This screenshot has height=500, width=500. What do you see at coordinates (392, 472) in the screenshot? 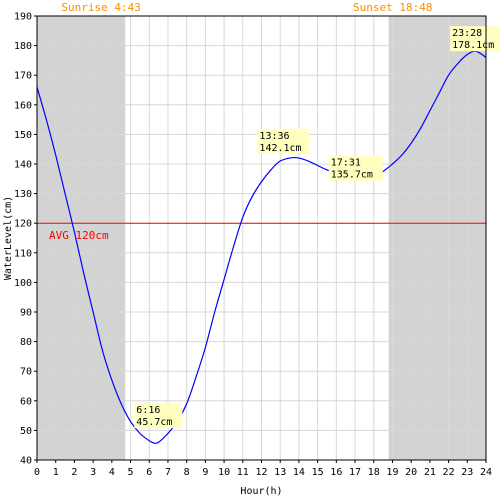
I see `x-tick-label: 19` at bounding box center [392, 472].